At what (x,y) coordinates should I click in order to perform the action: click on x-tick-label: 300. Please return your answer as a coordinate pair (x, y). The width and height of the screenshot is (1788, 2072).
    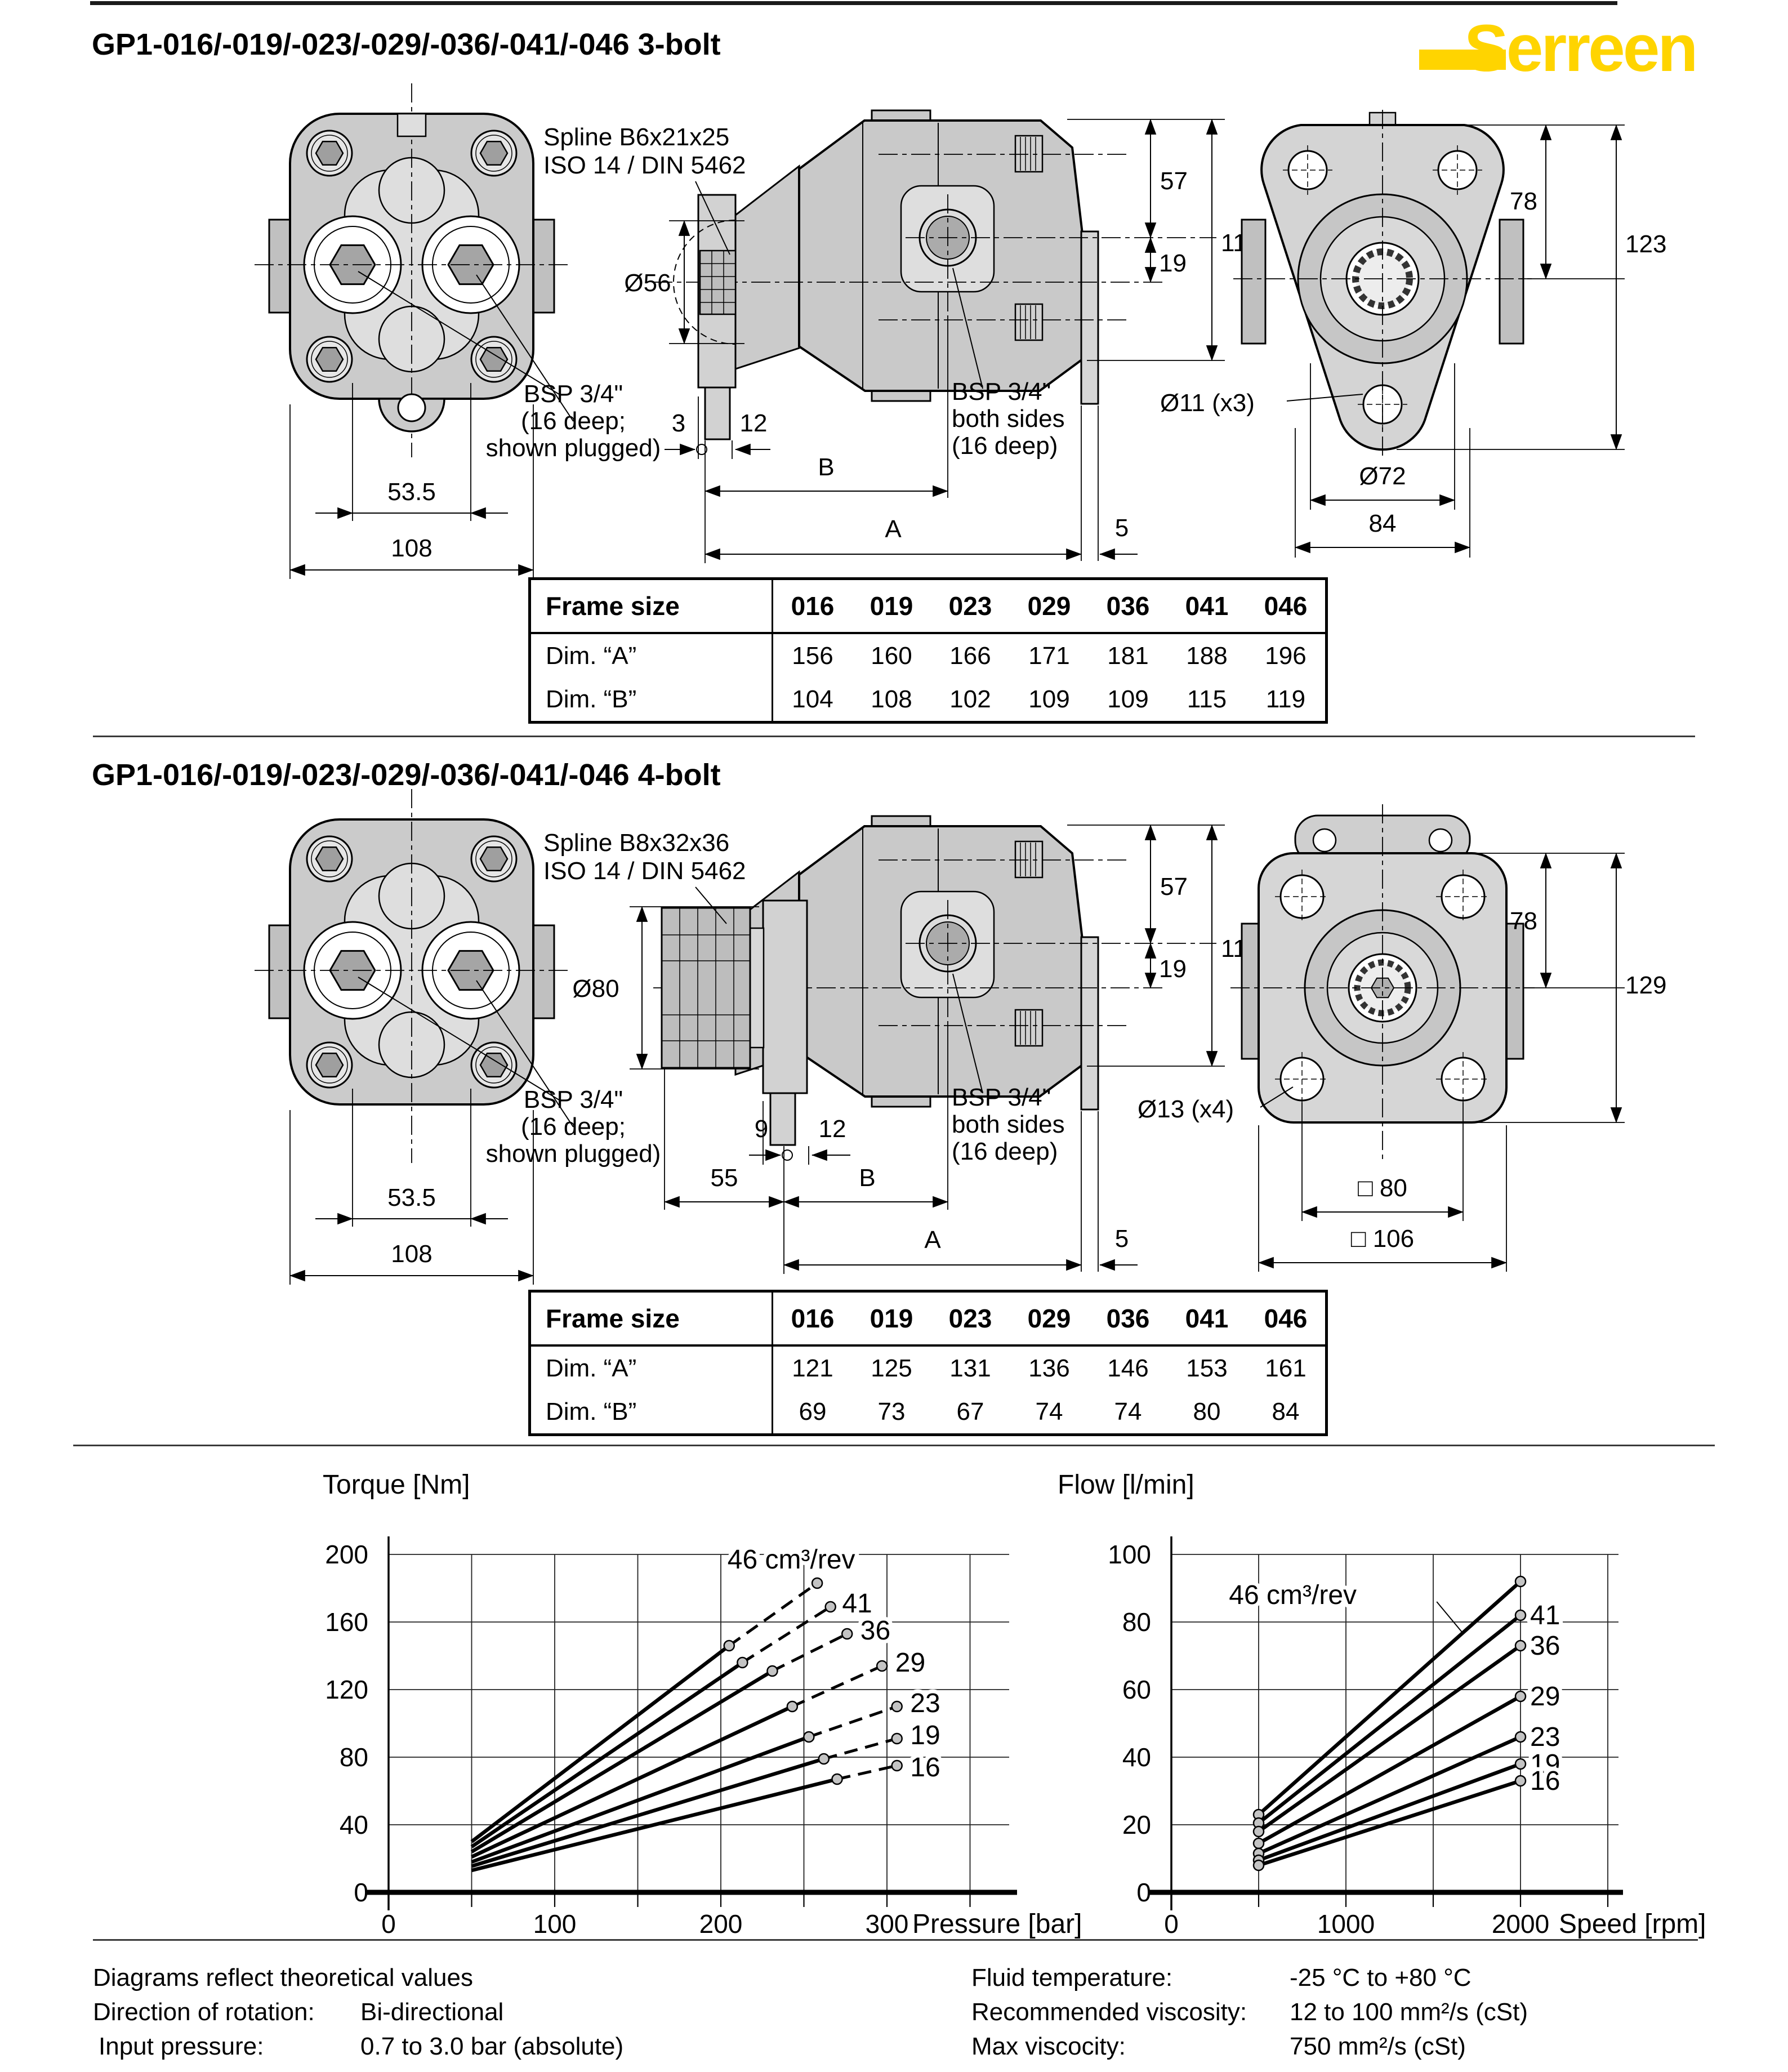
    Looking at the image, I should click on (888, 1924).